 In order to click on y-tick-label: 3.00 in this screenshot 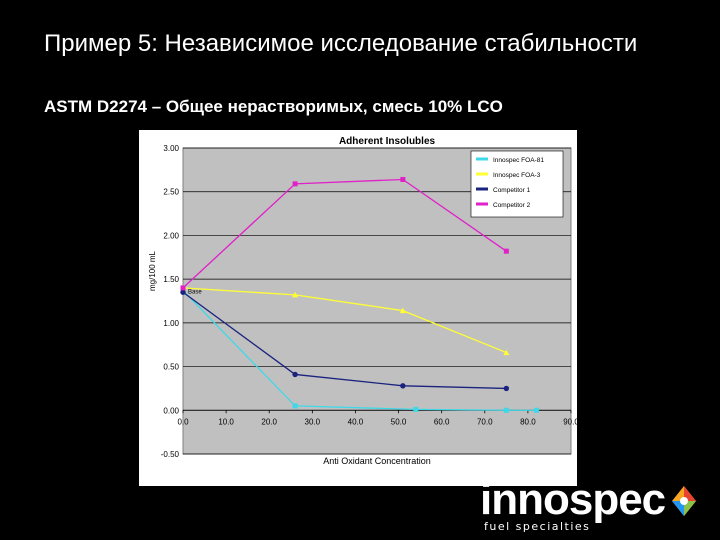, I will do `click(171, 148)`.